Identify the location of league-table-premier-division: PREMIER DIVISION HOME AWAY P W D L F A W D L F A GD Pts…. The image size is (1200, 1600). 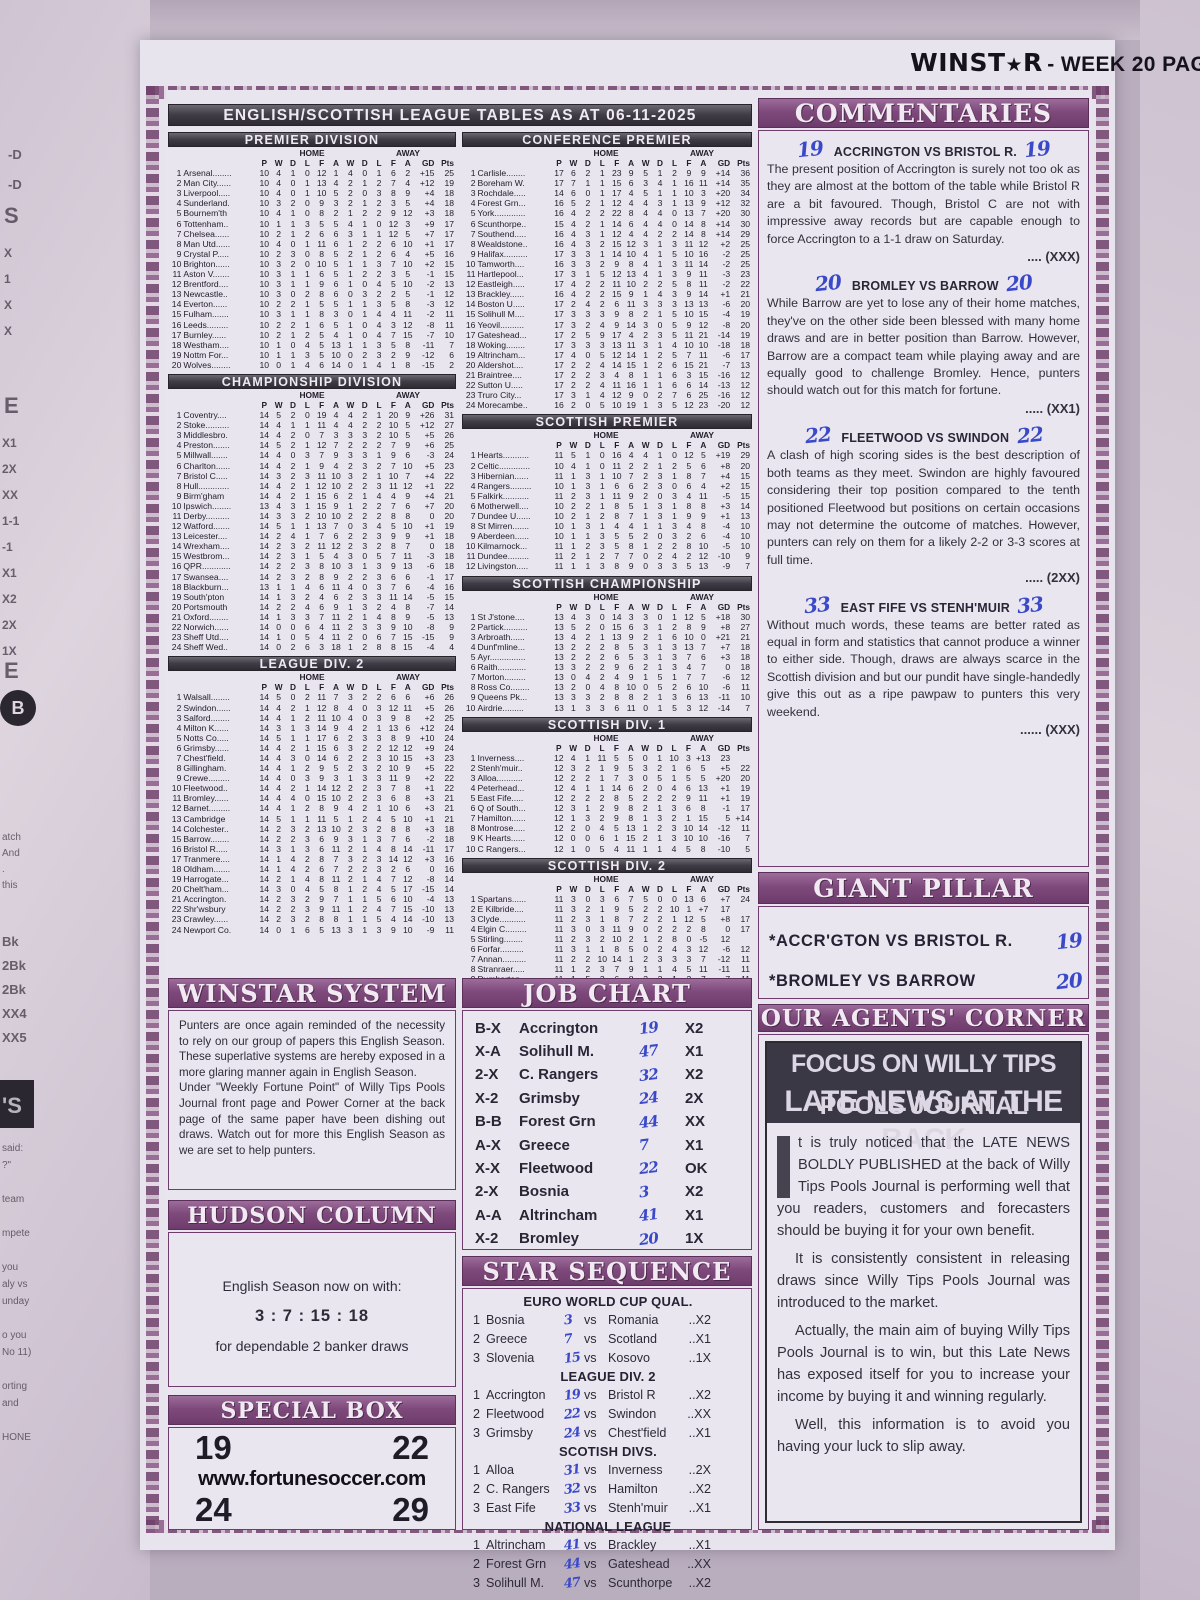
(312, 251).